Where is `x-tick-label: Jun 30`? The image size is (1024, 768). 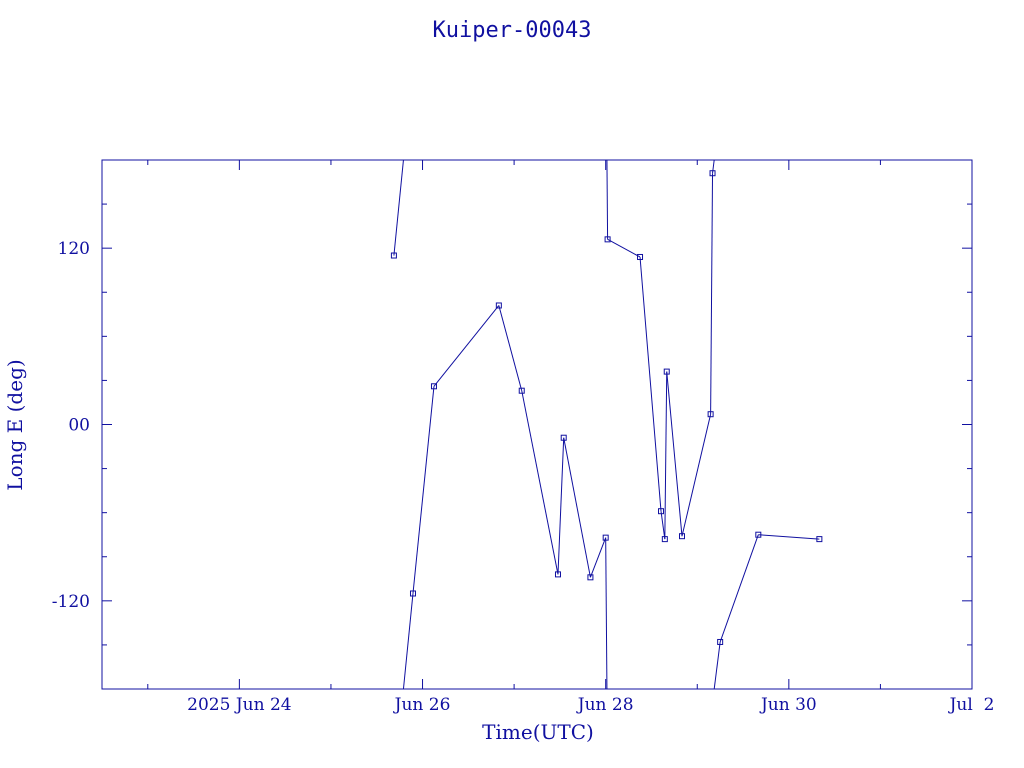 x-tick-label: Jun 30 is located at coordinates (788, 705).